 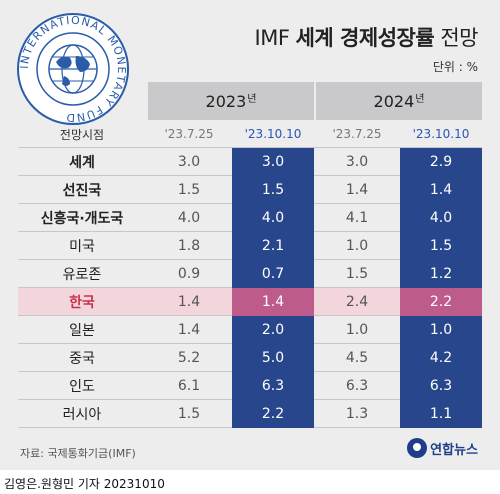 I want to click on value-cell: 0.9, so click(x=189, y=274).